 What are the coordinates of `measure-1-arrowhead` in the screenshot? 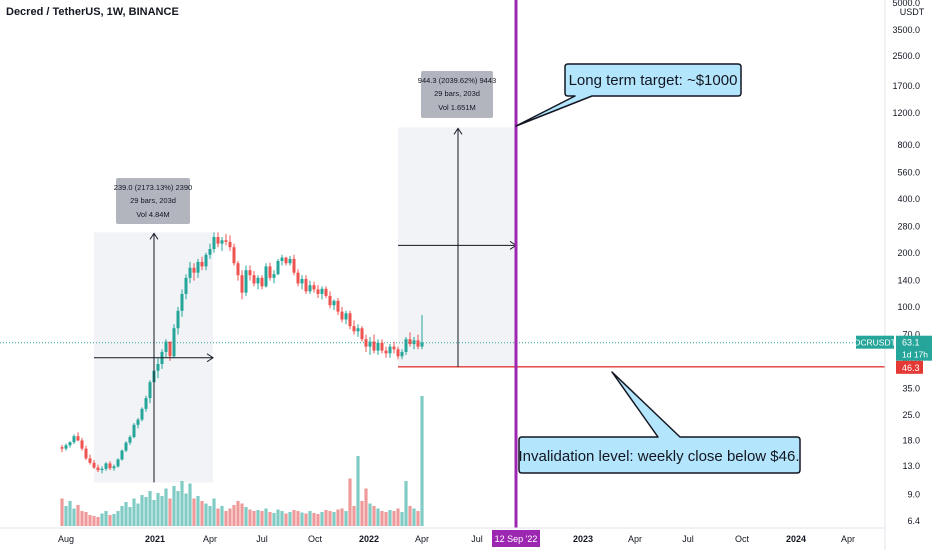 It's located at (154, 236).